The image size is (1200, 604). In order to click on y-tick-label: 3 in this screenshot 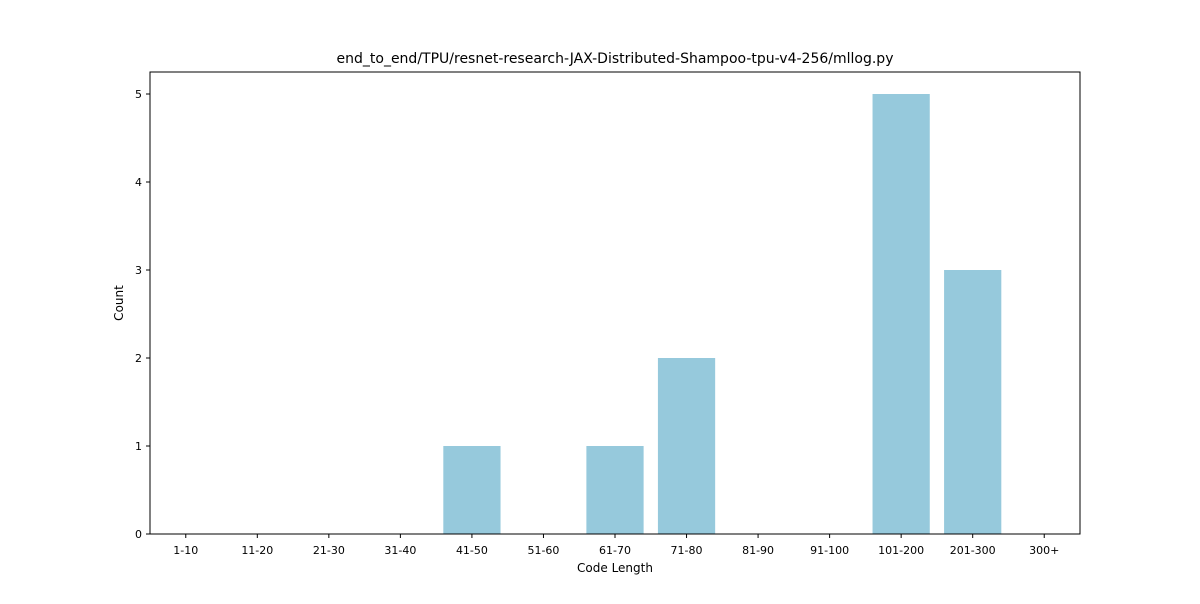, I will do `click(138, 270)`.